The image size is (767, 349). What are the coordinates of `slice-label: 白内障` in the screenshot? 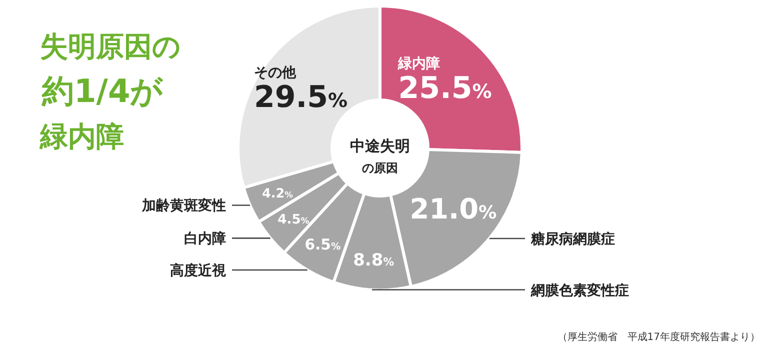 It's located at (205, 239).